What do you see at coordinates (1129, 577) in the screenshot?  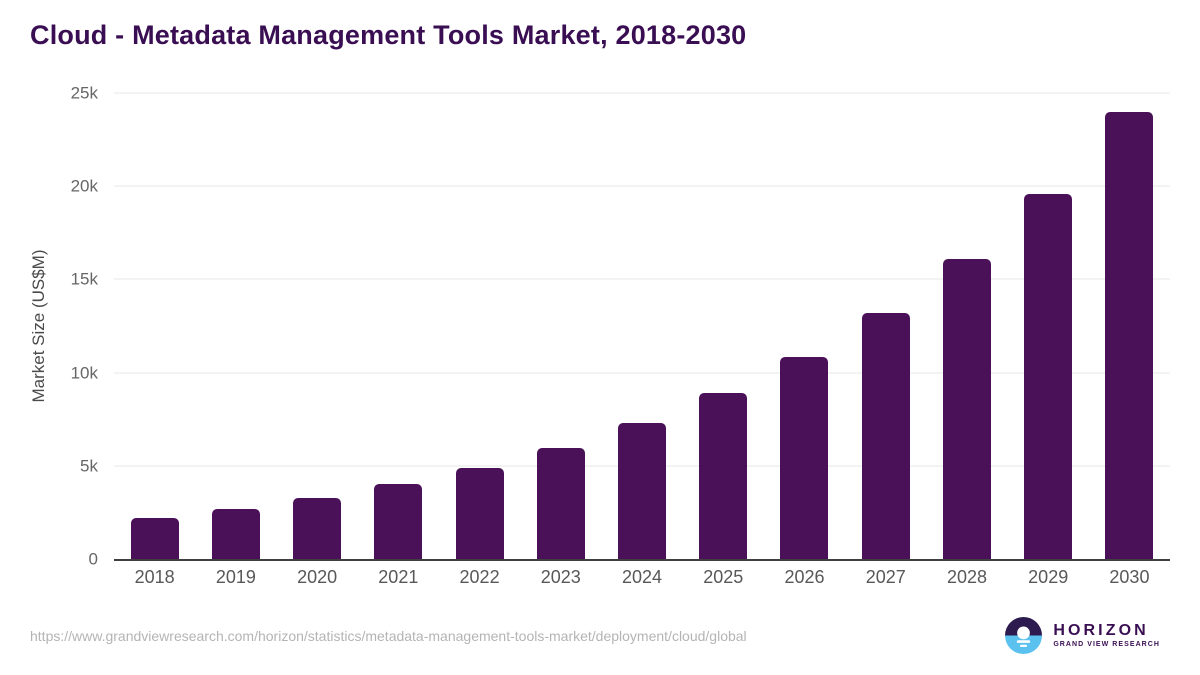 I see `x-tick-label-2030: 2030` at bounding box center [1129, 577].